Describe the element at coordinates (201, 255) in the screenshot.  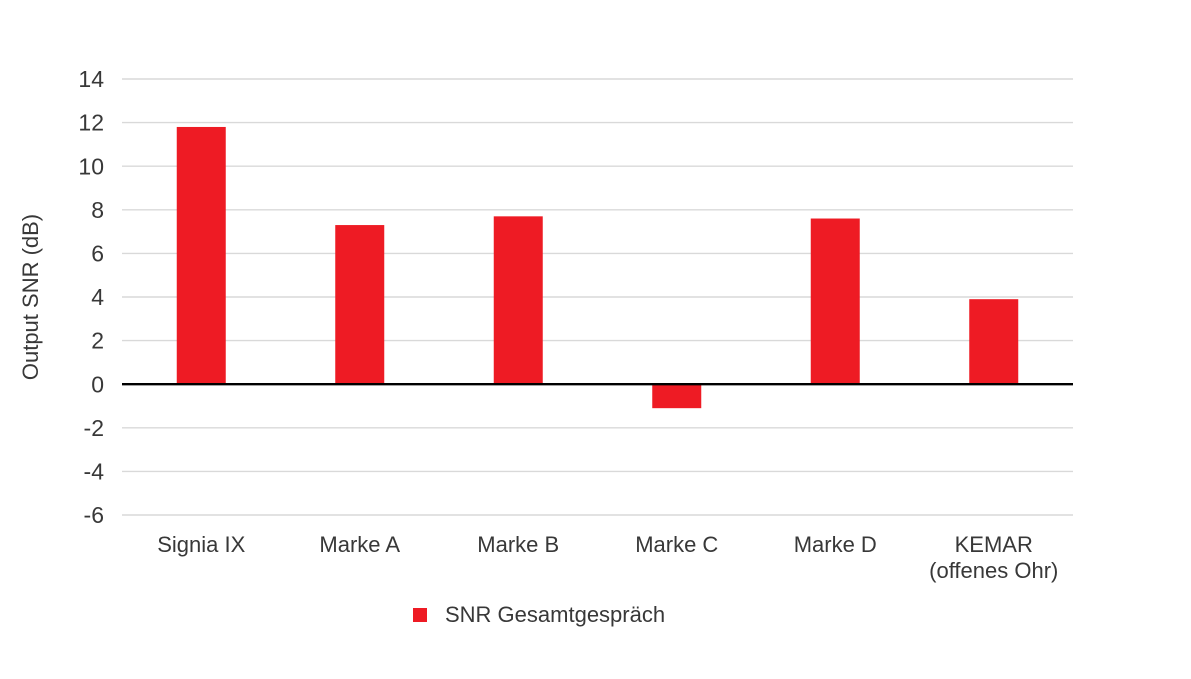
I see `bar-signia-ix` at that location.